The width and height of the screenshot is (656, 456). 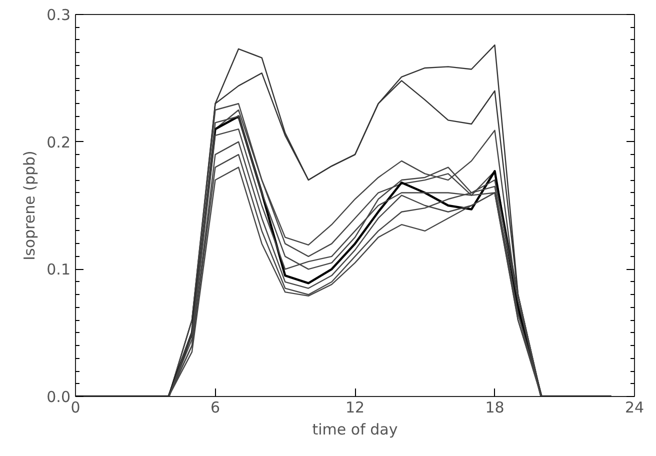 I want to click on x-tick-label: 6, so click(x=215, y=407).